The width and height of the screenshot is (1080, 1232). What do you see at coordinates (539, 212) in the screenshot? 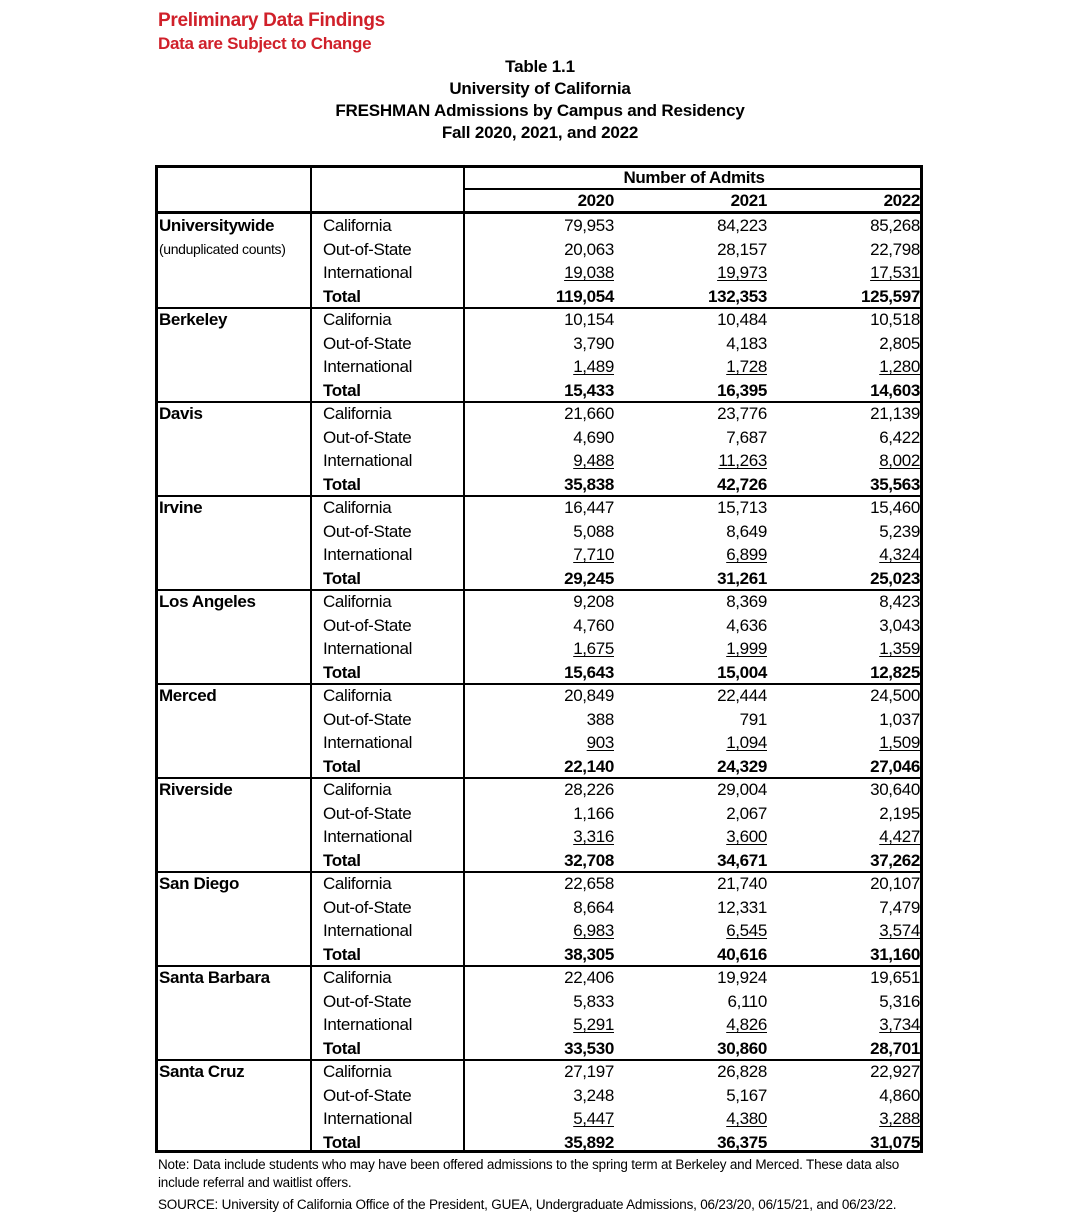
I see `header-bottom-border` at bounding box center [539, 212].